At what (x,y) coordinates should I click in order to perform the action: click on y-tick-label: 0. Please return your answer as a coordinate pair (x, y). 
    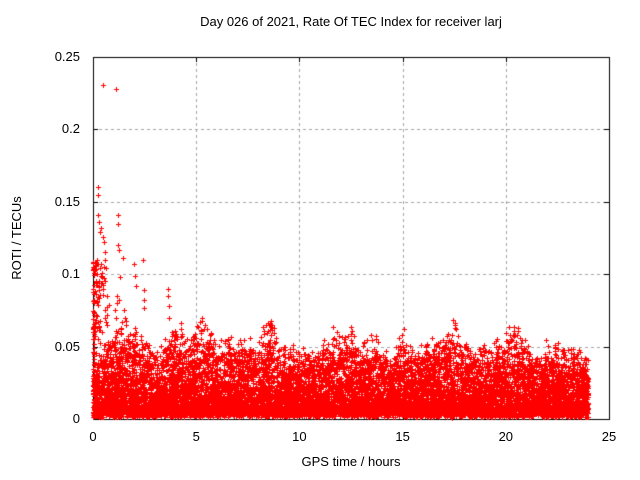
    Looking at the image, I should click on (76, 418).